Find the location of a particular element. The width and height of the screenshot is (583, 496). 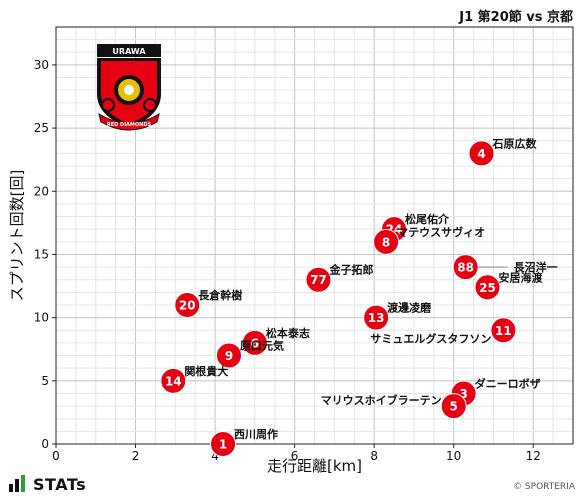

data-point-8: 8 マテウスサヴィオ is located at coordinates (429, 240).